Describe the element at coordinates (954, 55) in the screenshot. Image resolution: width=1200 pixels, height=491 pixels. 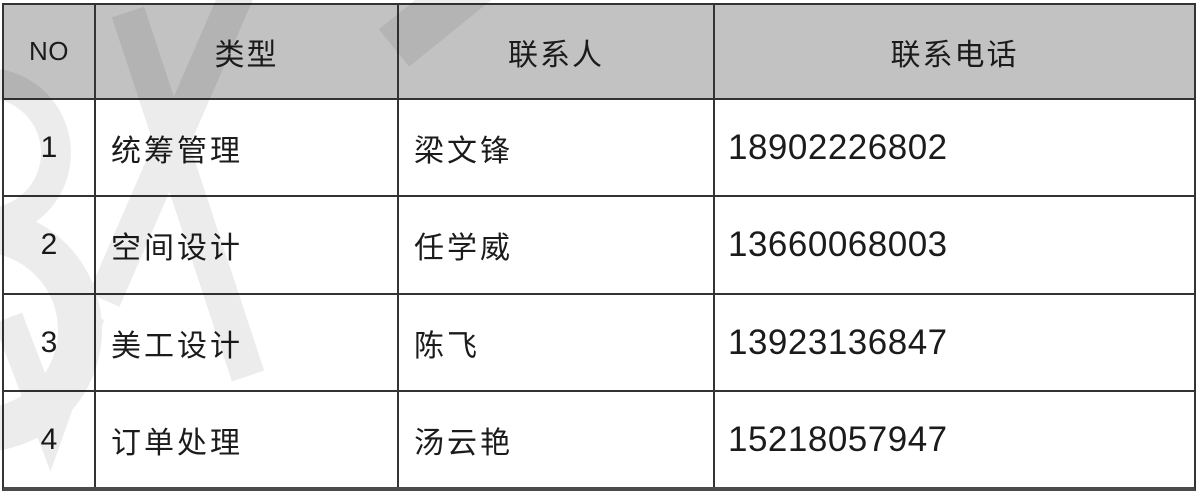
I see `header-cell-phone: 联系电话` at that location.